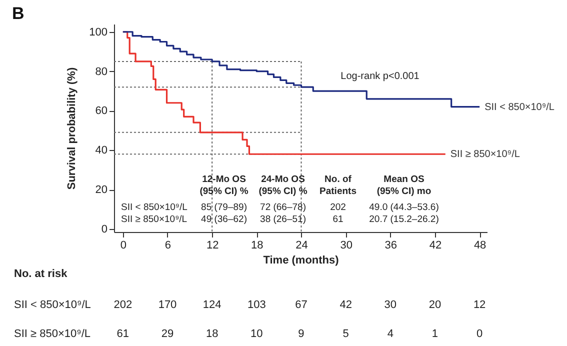  I want to click on text: 5, so click(345, 334).